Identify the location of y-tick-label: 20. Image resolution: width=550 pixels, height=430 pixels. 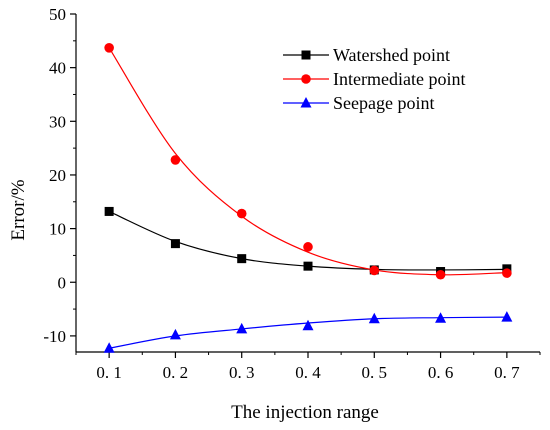
(57, 175).